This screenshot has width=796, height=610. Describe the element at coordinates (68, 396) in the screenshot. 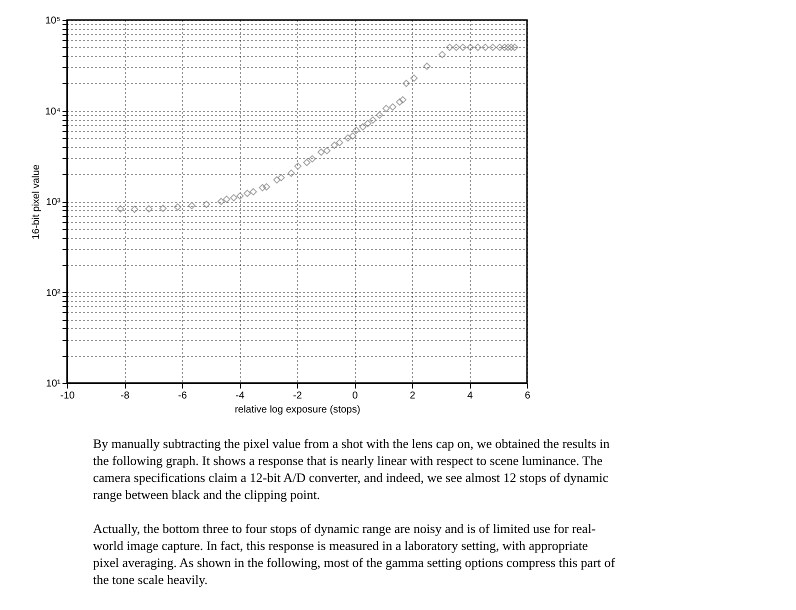

I see `x-tick-label: -10` at that location.